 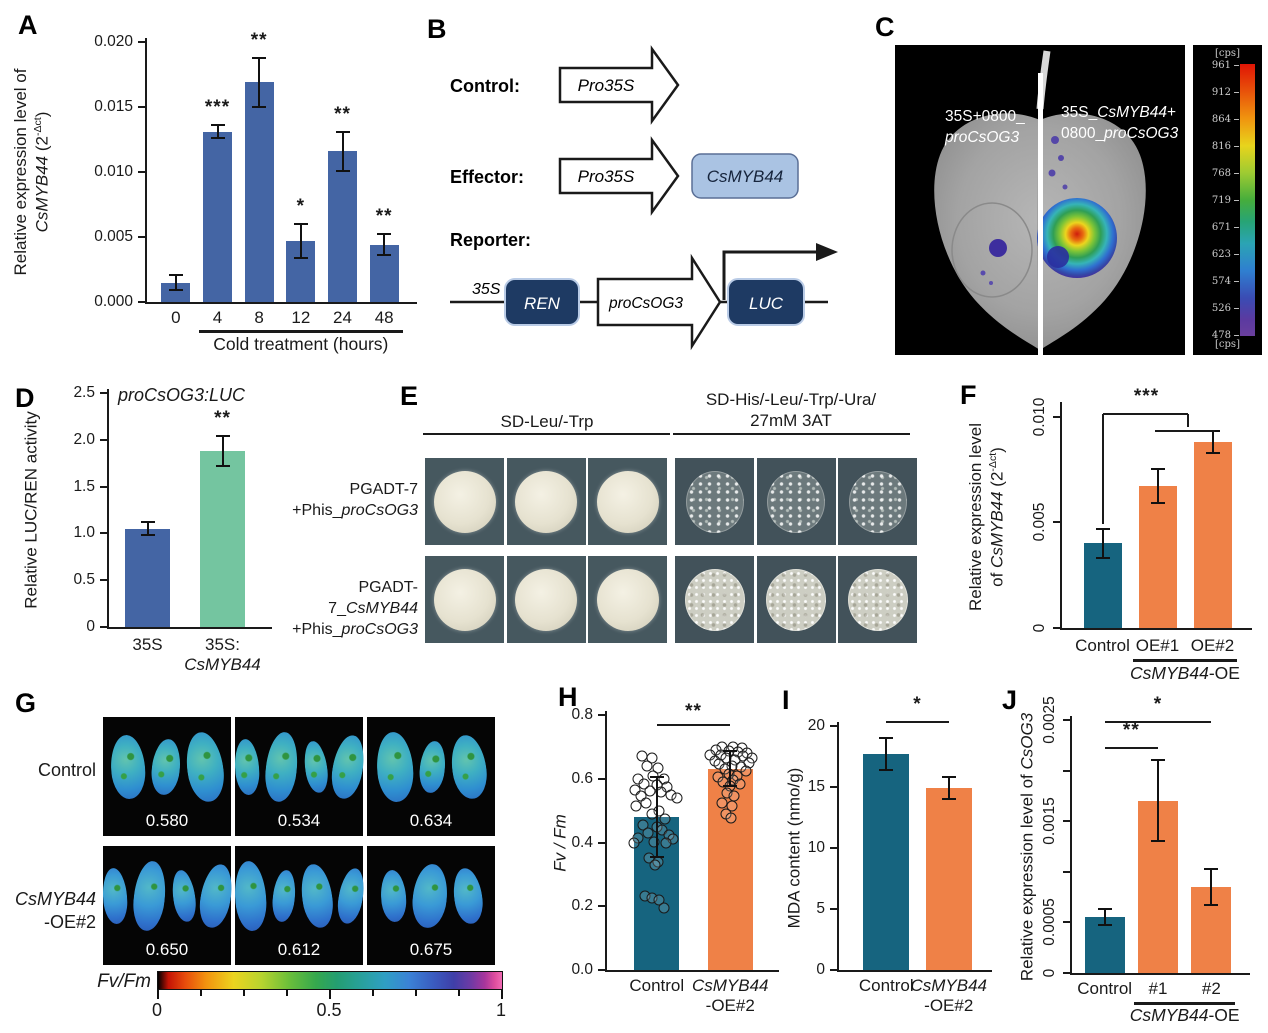 What do you see at coordinates (1055, 140) in the screenshot?
I see `signal-speck` at bounding box center [1055, 140].